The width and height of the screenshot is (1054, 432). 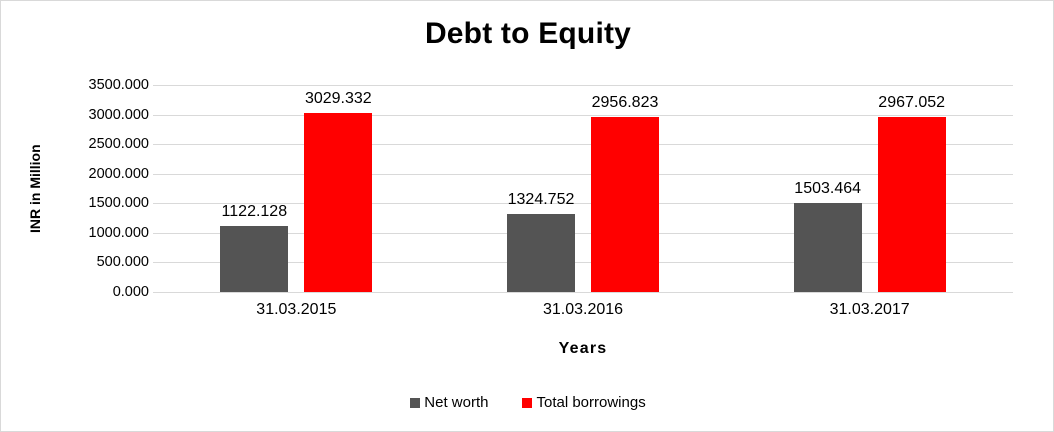 I want to click on legend-item: Net worth, so click(x=449, y=402).